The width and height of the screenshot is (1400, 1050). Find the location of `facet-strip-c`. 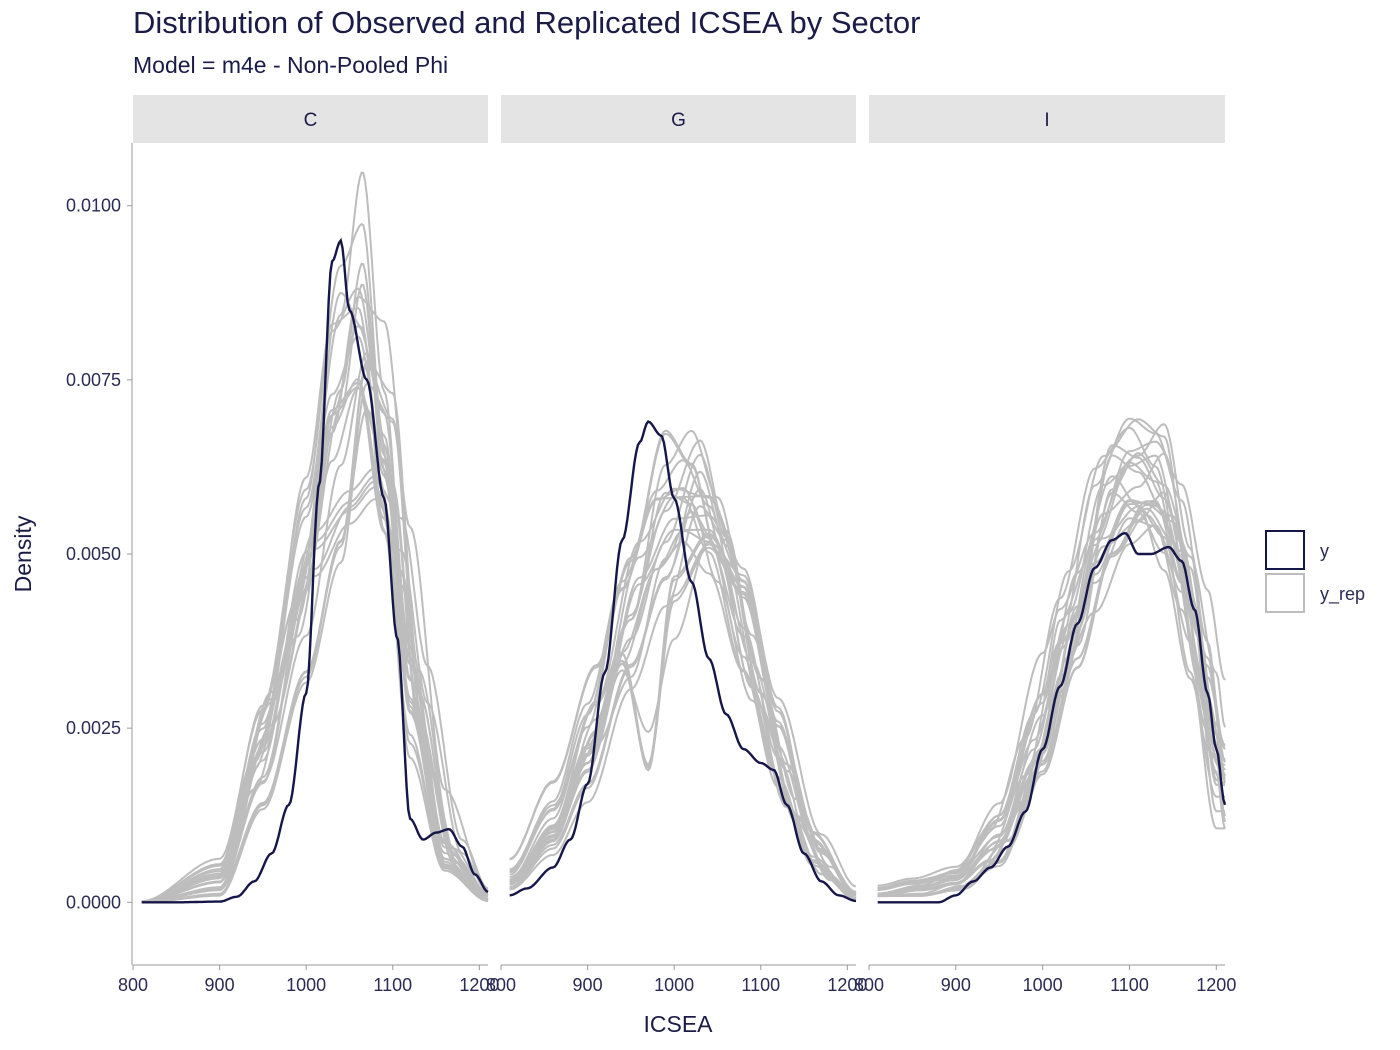

facet-strip-c is located at coordinates (310, 119).